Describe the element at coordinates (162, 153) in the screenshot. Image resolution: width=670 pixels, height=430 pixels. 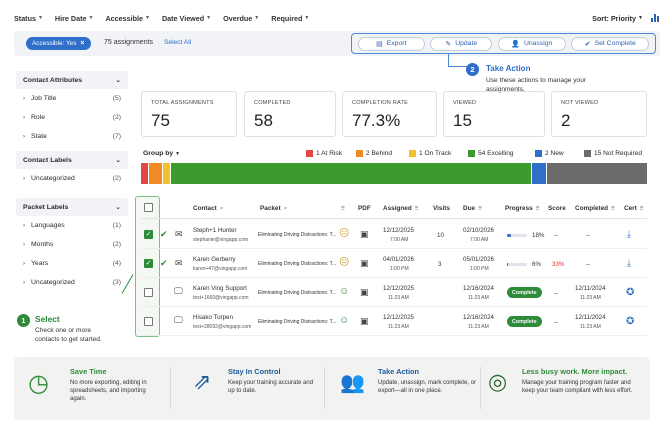
I see `group-by-dropdown: Group by ▼` at that location.